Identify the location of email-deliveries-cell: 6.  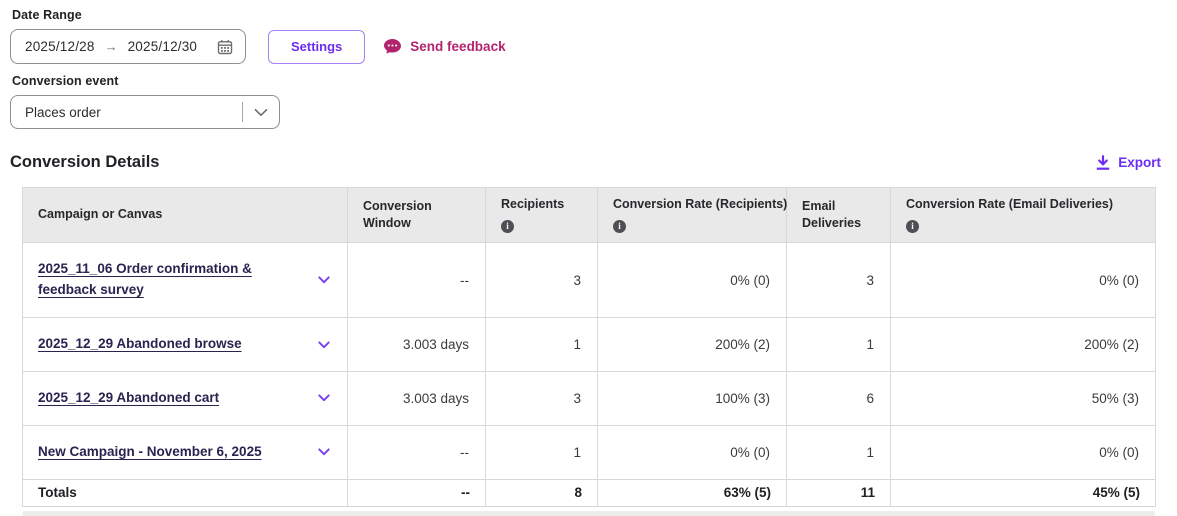
(838, 398).